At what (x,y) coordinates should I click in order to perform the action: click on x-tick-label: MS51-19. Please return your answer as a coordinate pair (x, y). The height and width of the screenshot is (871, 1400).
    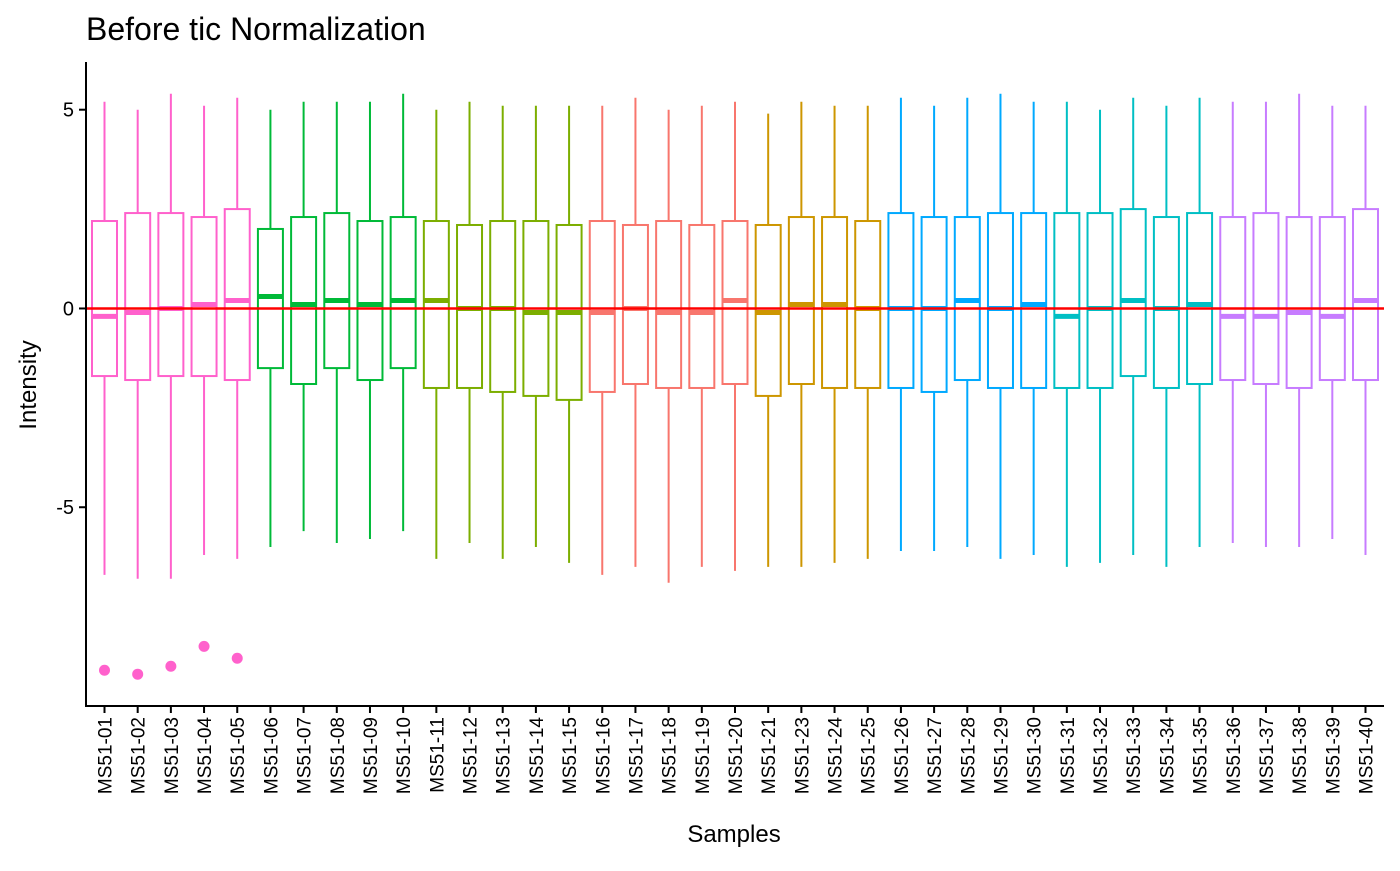
    Looking at the image, I should click on (703, 755).